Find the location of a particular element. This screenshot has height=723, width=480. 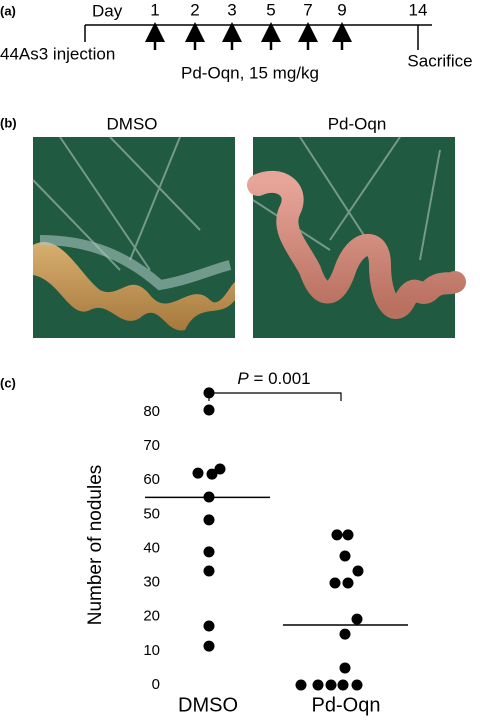

y-tick-label: 50 is located at coordinates (151, 513).